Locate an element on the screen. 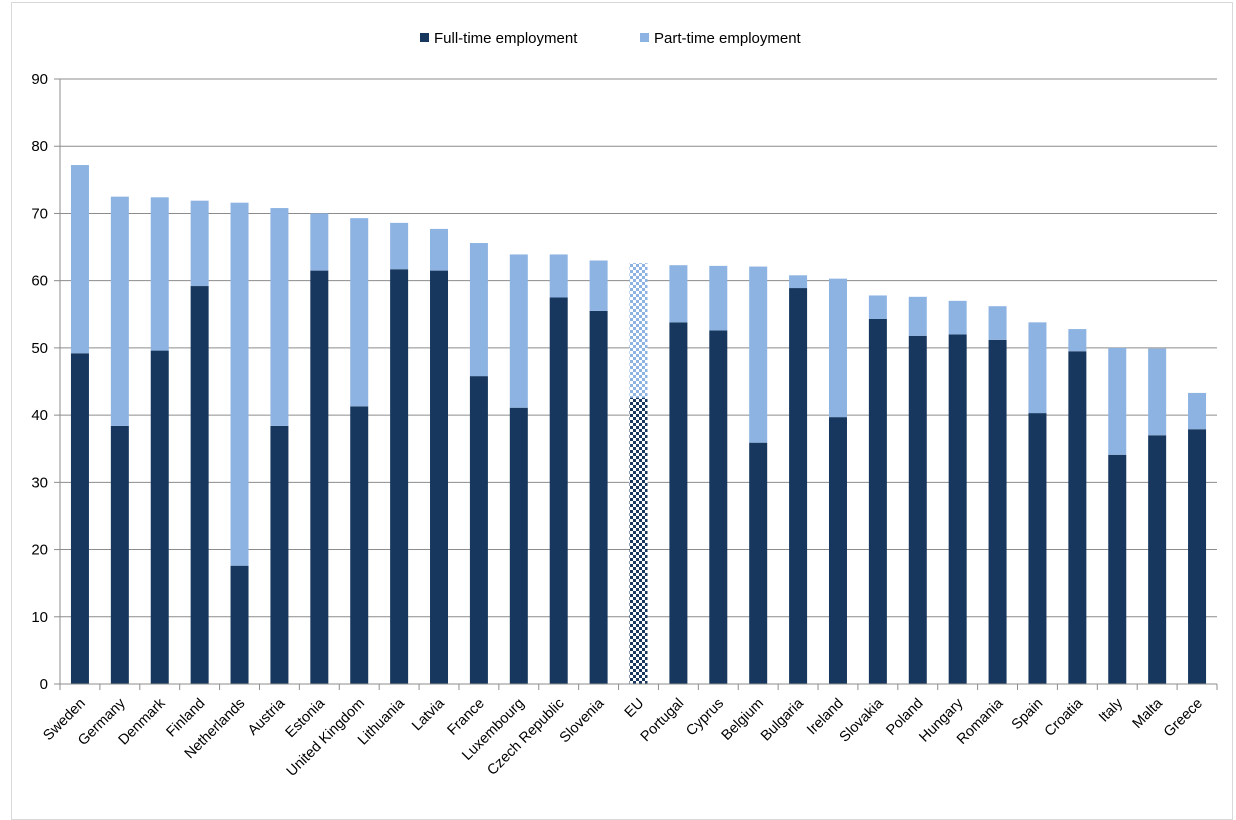 This screenshot has height=820, width=1236. x-tick-label: Croatia is located at coordinates (1064, 717).